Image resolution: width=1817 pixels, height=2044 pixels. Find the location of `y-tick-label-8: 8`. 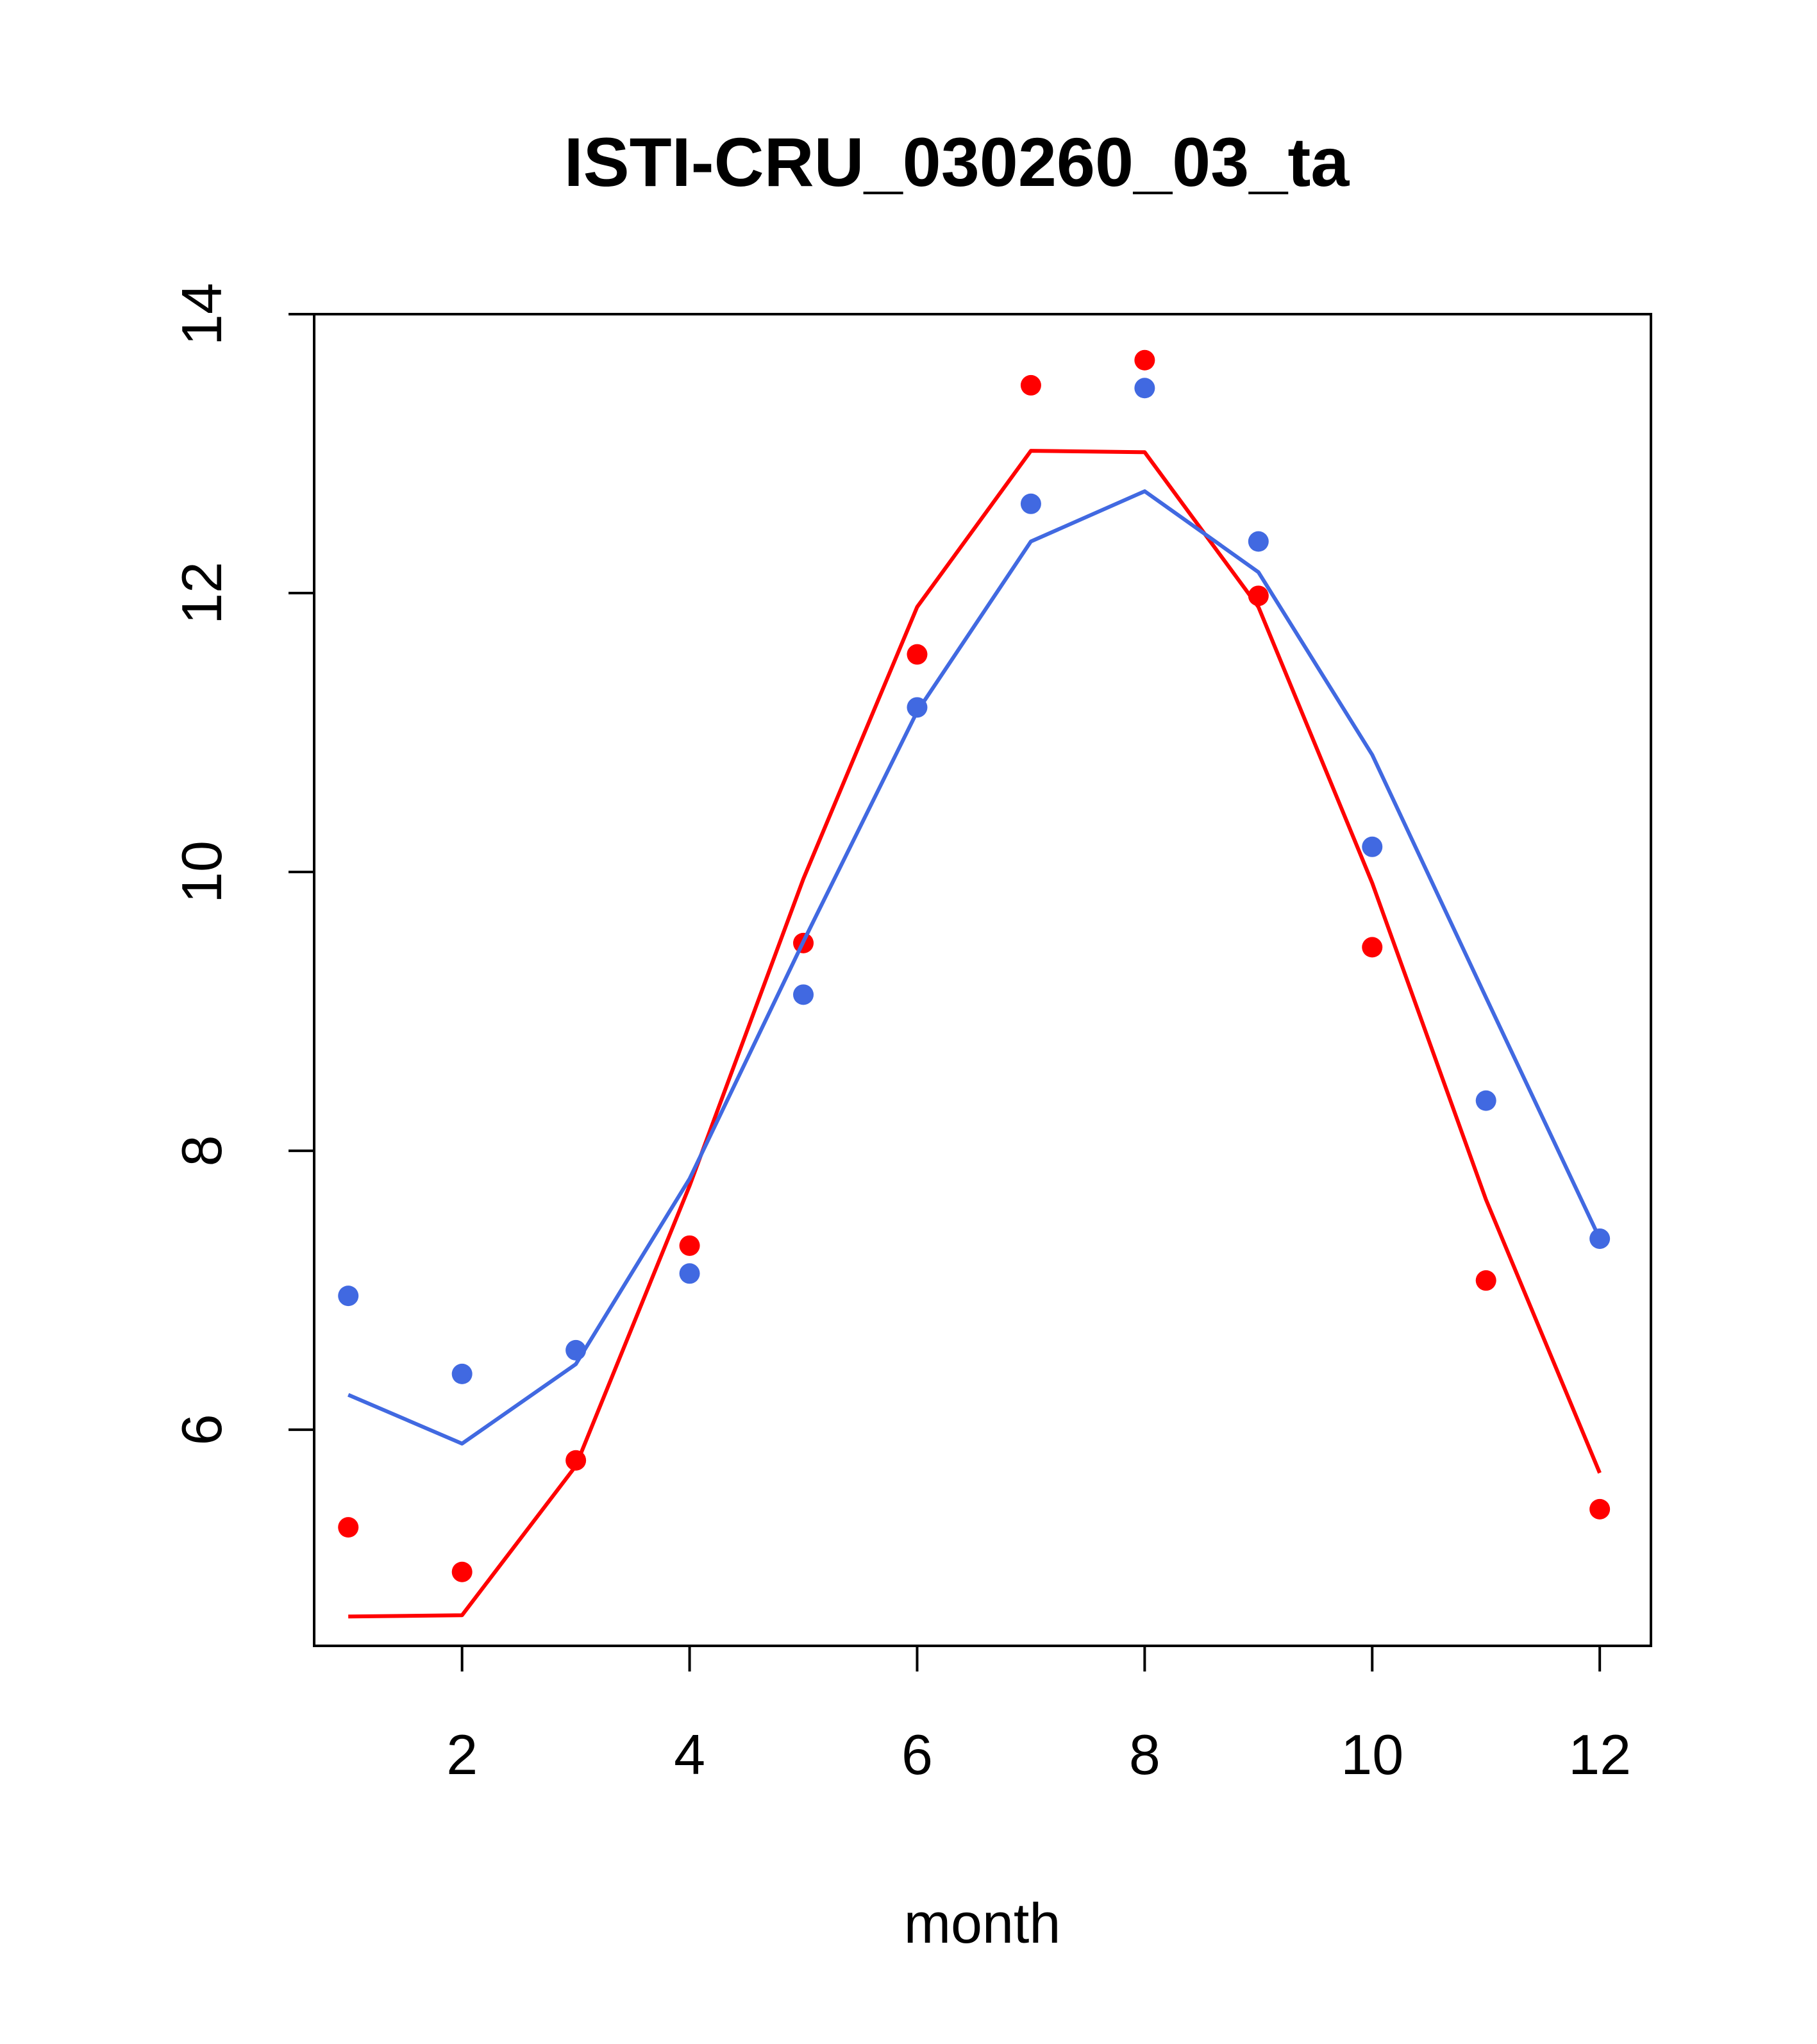

y-tick-label-8: 8 is located at coordinates (201, 1150).